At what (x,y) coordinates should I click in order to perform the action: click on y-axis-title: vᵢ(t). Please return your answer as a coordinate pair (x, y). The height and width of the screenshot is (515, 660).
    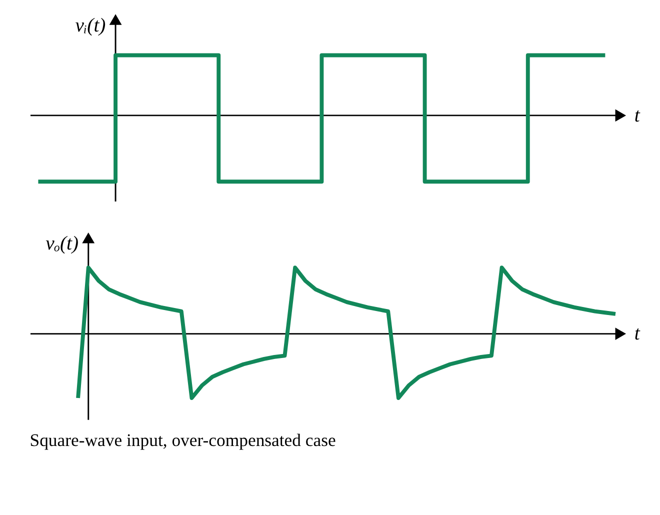
    Looking at the image, I should click on (90, 25).